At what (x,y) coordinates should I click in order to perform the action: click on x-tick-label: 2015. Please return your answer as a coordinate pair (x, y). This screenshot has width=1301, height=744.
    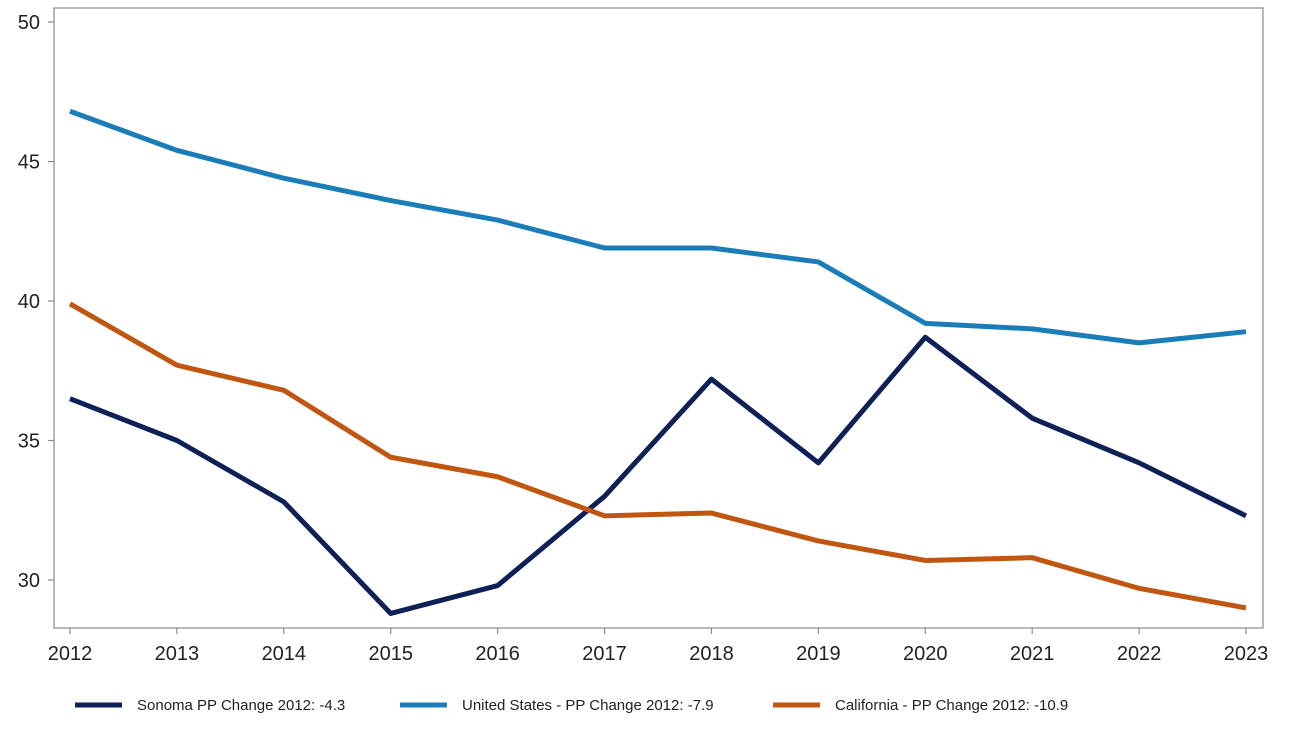
    Looking at the image, I should click on (390, 654).